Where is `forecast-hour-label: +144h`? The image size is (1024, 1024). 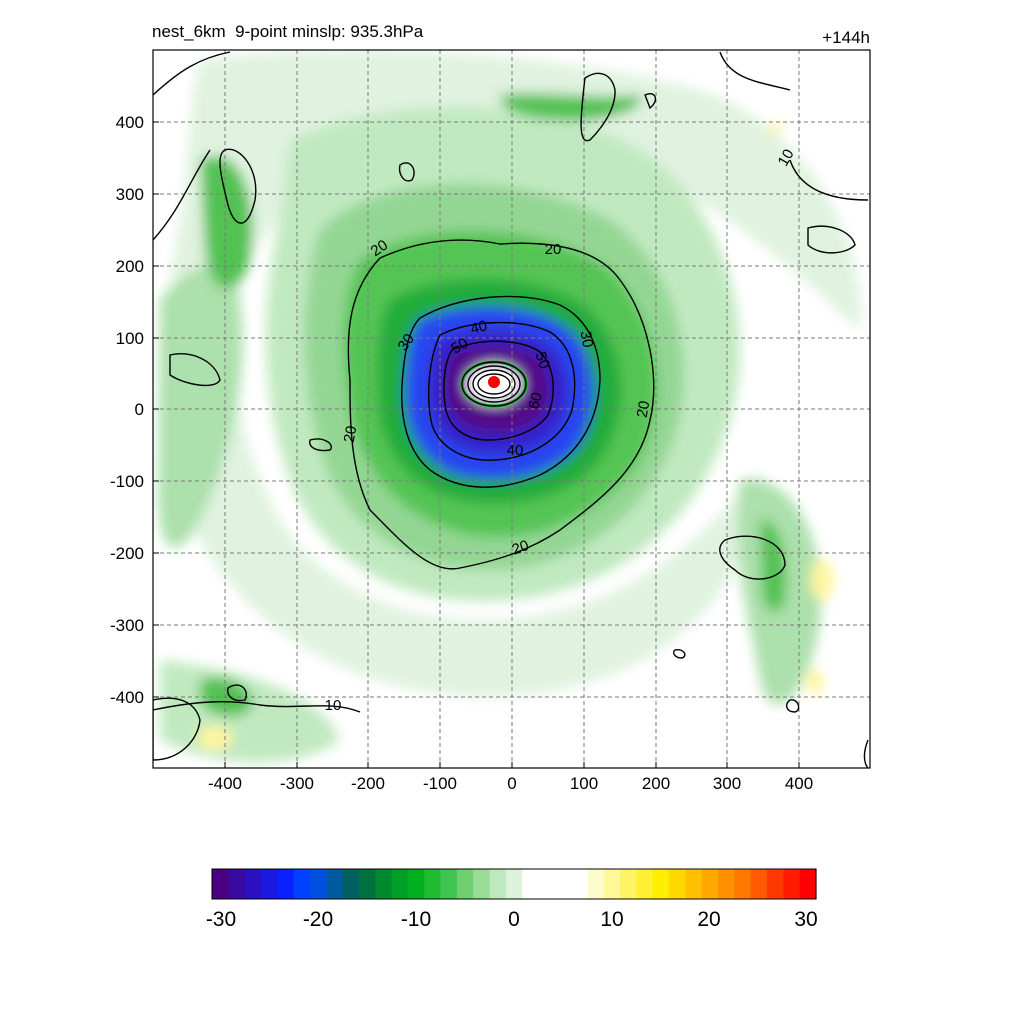
forecast-hour-label: +144h is located at coordinates (846, 37).